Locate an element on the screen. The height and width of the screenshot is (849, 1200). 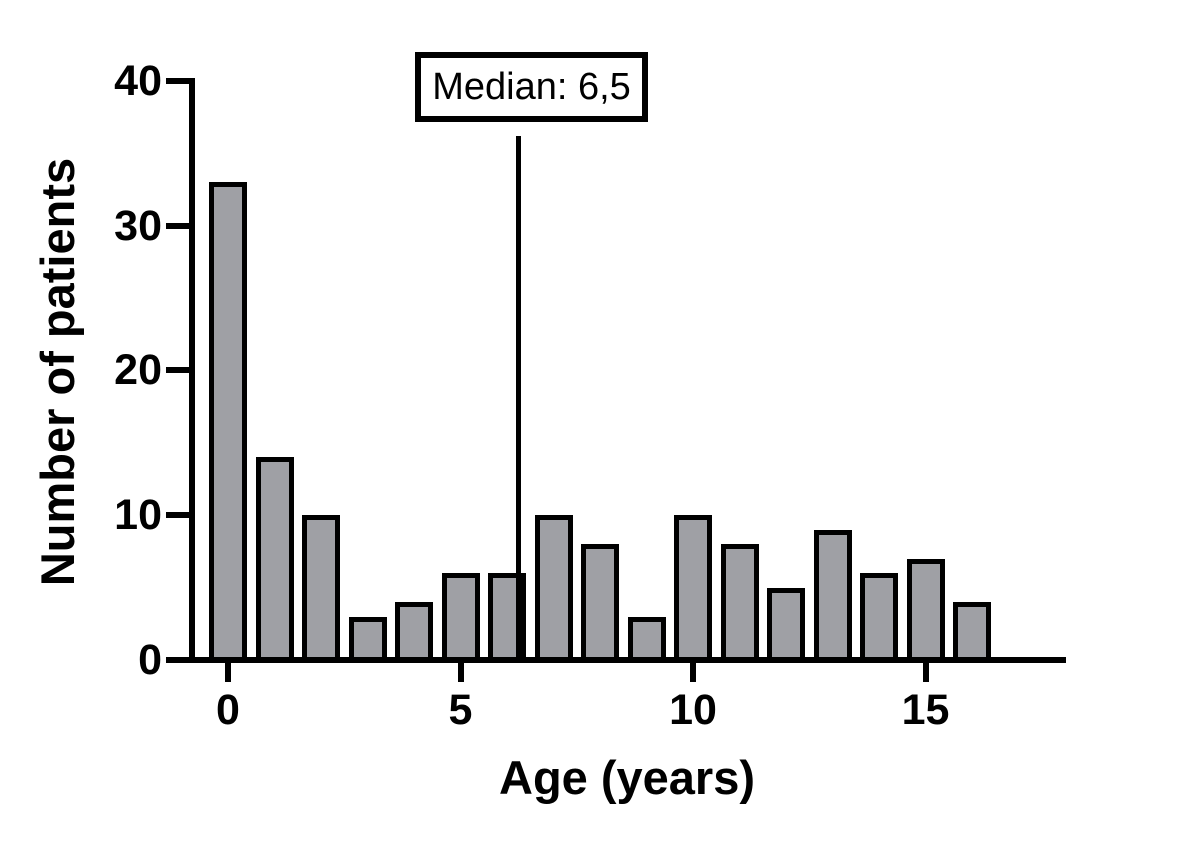
x-tick-label-5: 5 is located at coordinates (460, 710).